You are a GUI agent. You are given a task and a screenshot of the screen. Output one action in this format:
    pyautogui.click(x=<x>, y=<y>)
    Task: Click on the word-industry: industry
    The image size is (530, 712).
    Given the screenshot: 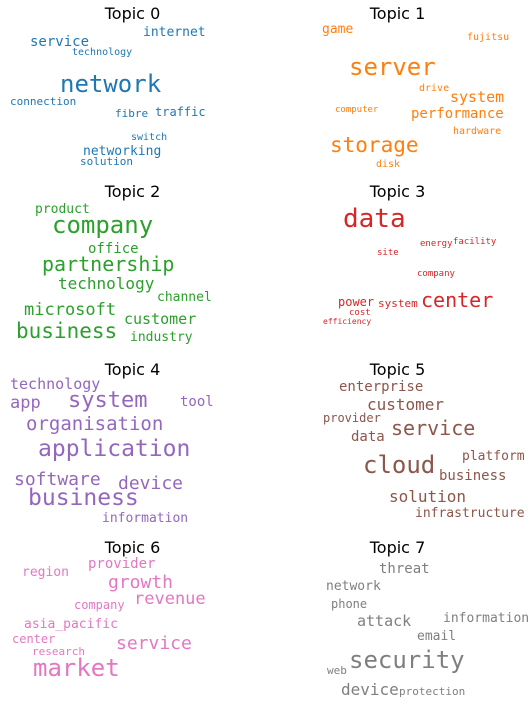 What is the action you would take?
    pyautogui.click(x=161, y=337)
    